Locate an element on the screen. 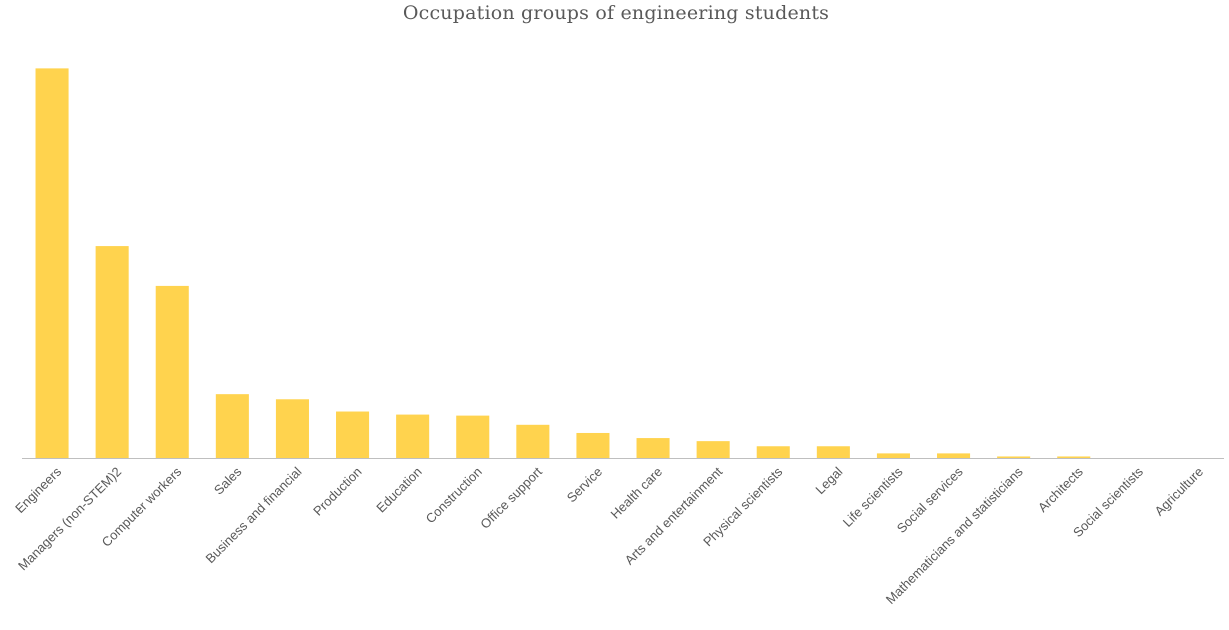 The width and height of the screenshot is (1229, 630). bar-health-care is located at coordinates (653, 448).